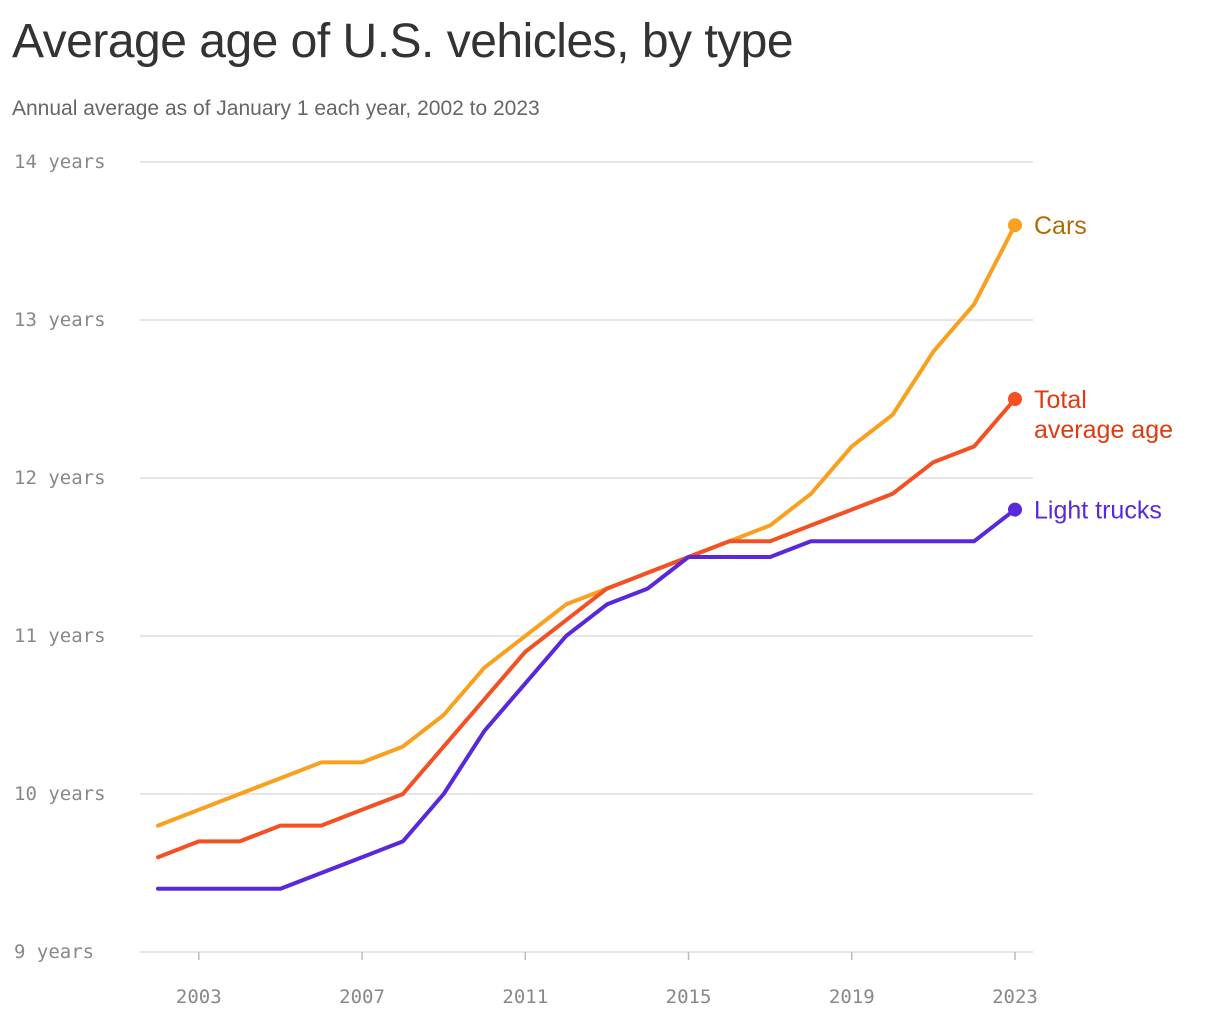  Describe the element at coordinates (1103, 430) in the screenshot. I see `series-label: average age` at that location.